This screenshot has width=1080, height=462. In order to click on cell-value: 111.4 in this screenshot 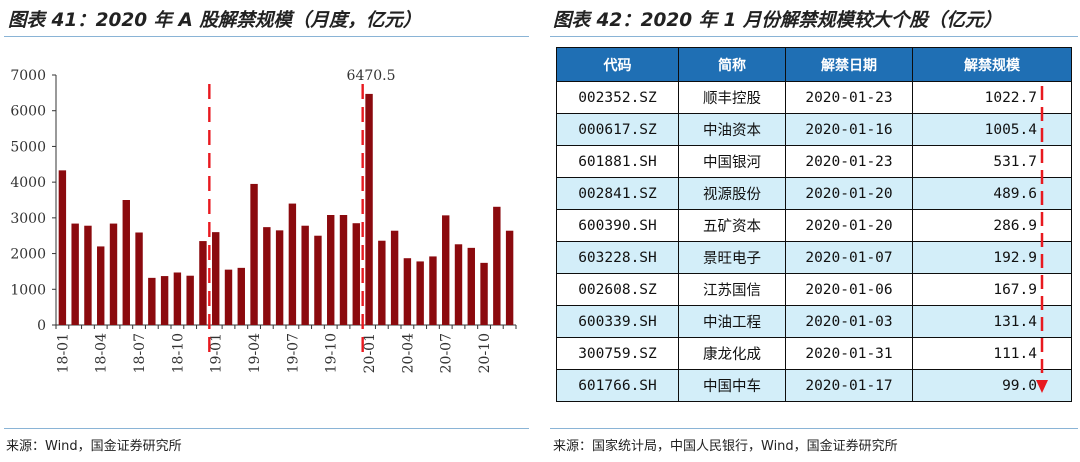, I will do `click(992, 353)`.